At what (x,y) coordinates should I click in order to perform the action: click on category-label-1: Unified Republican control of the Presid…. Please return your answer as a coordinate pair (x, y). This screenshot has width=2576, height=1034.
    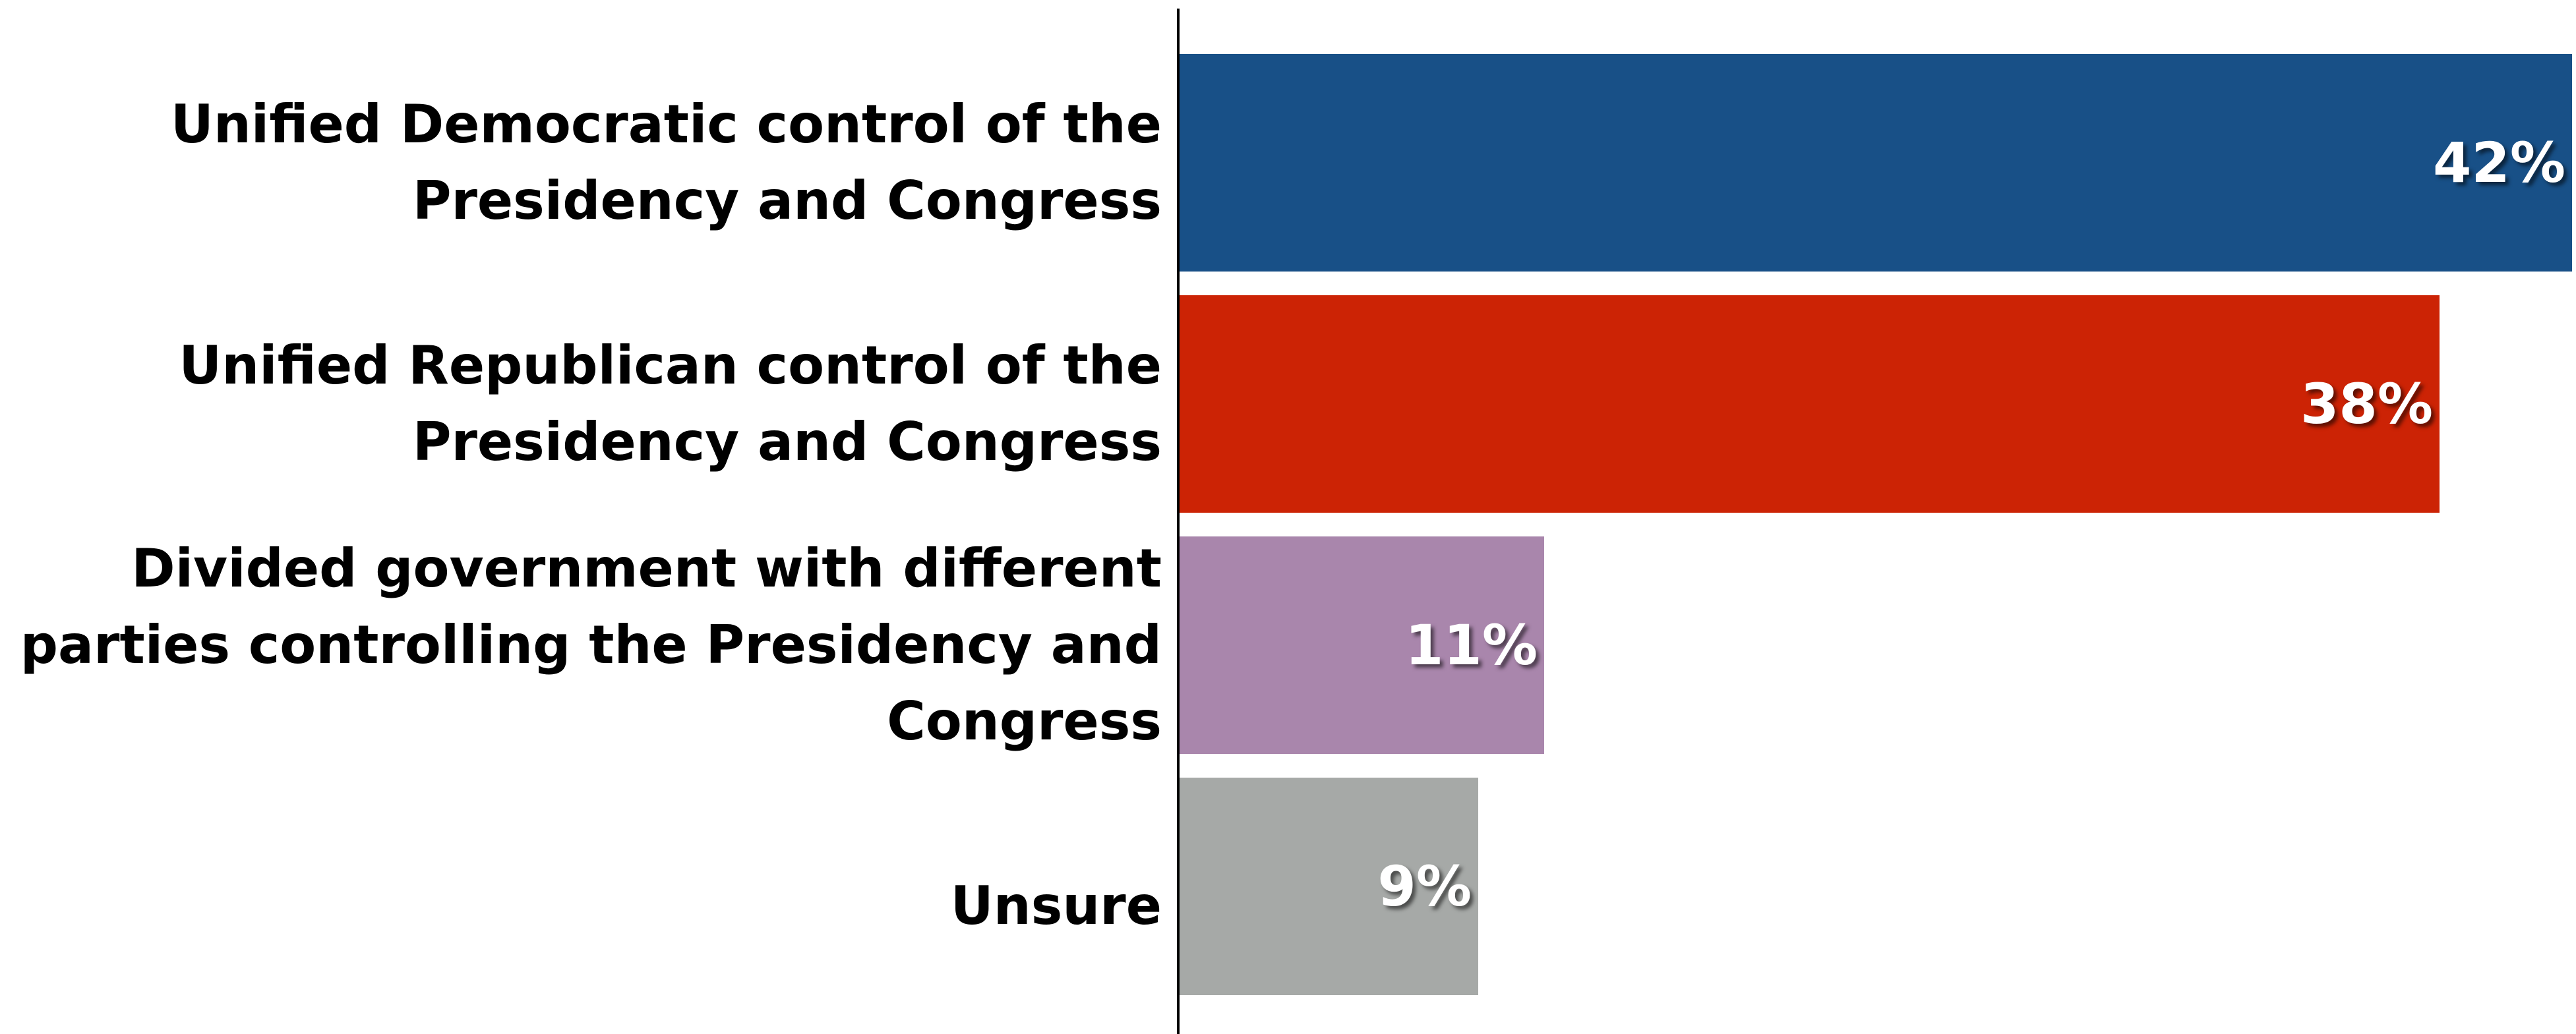
    Looking at the image, I should click on (670, 404).